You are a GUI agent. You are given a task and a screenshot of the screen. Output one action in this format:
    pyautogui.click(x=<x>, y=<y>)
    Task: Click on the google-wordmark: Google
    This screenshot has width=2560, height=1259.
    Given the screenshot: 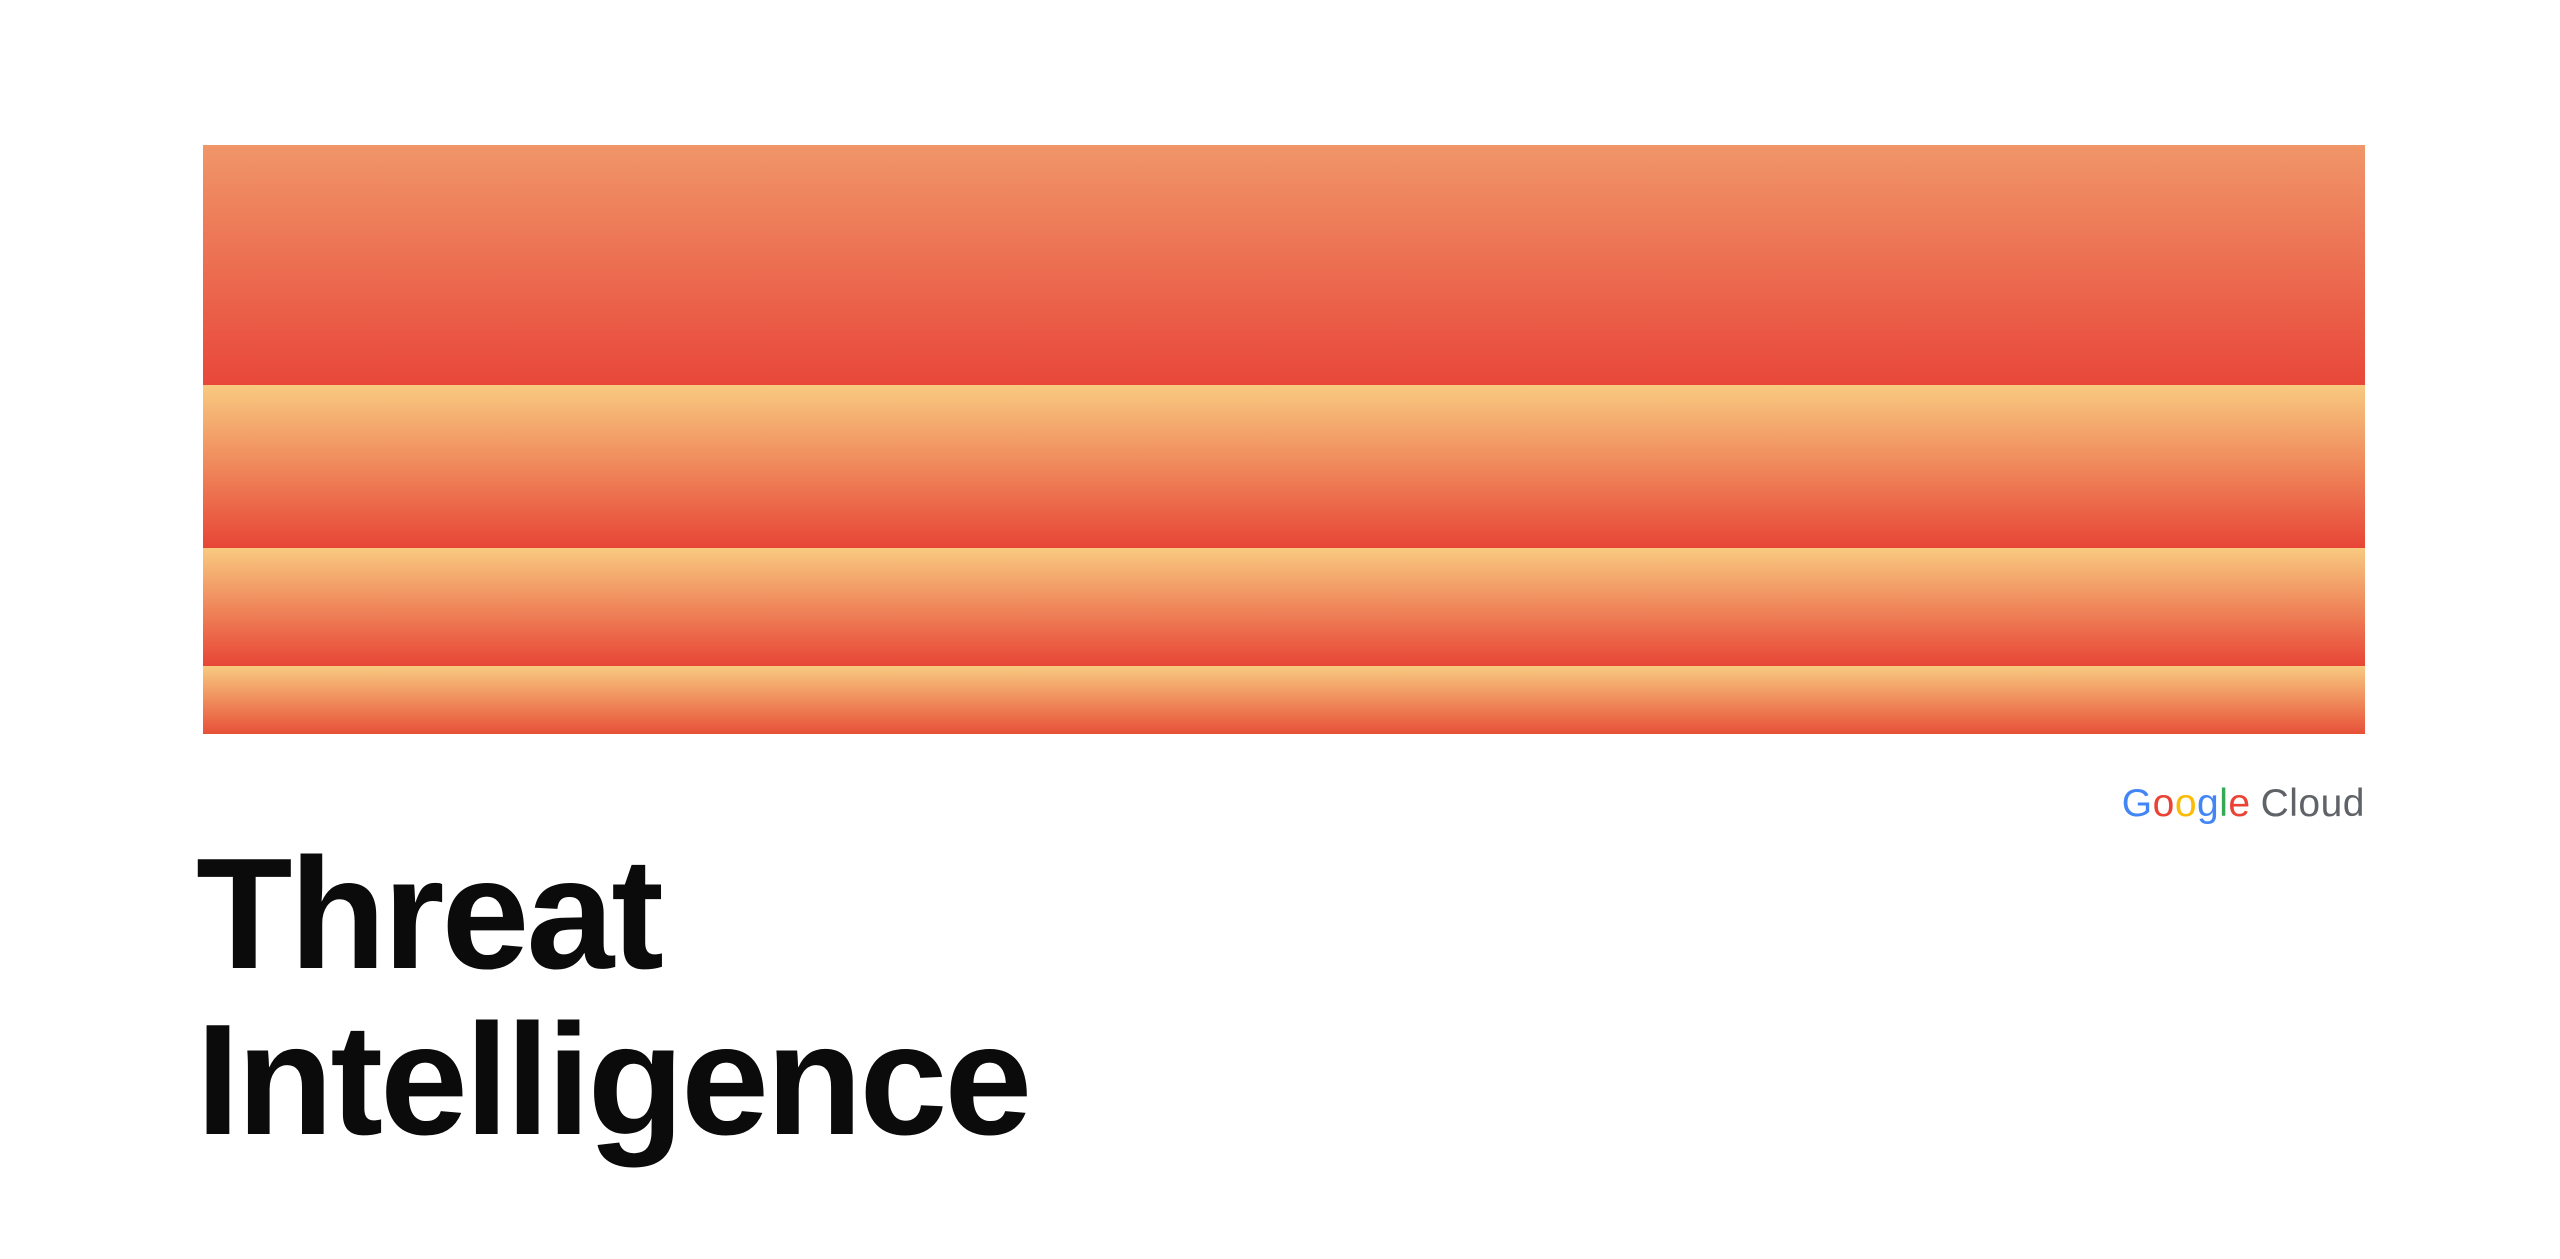 What is the action you would take?
    pyautogui.click(x=2186, y=803)
    